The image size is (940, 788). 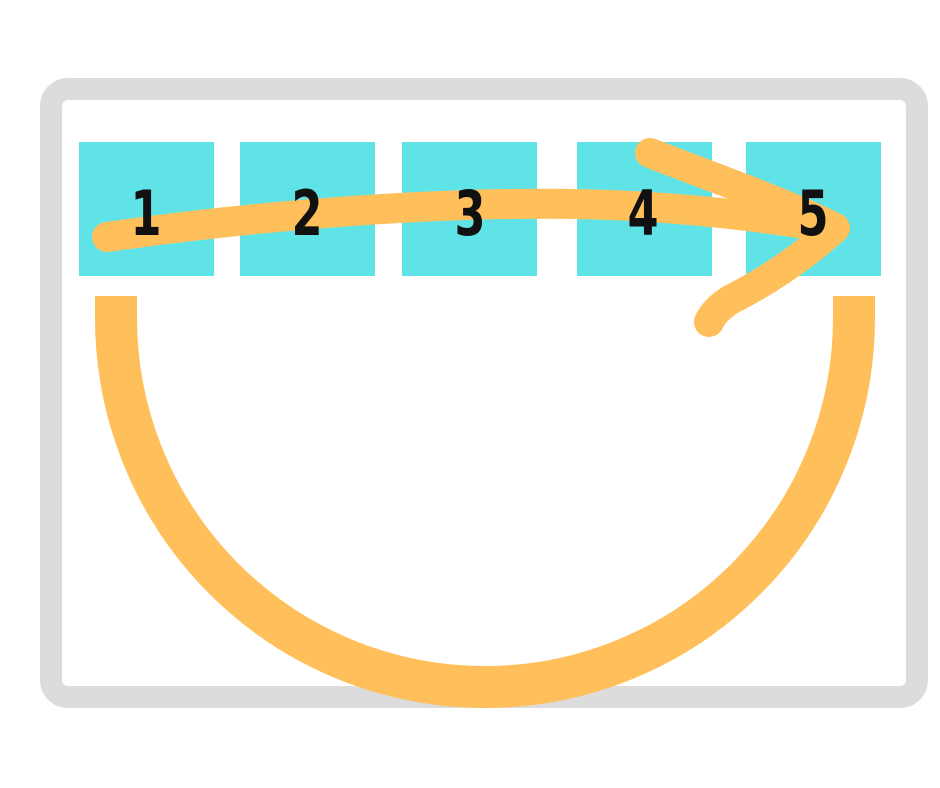 I want to click on arrowhead-icon, so click(x=742, y=237).